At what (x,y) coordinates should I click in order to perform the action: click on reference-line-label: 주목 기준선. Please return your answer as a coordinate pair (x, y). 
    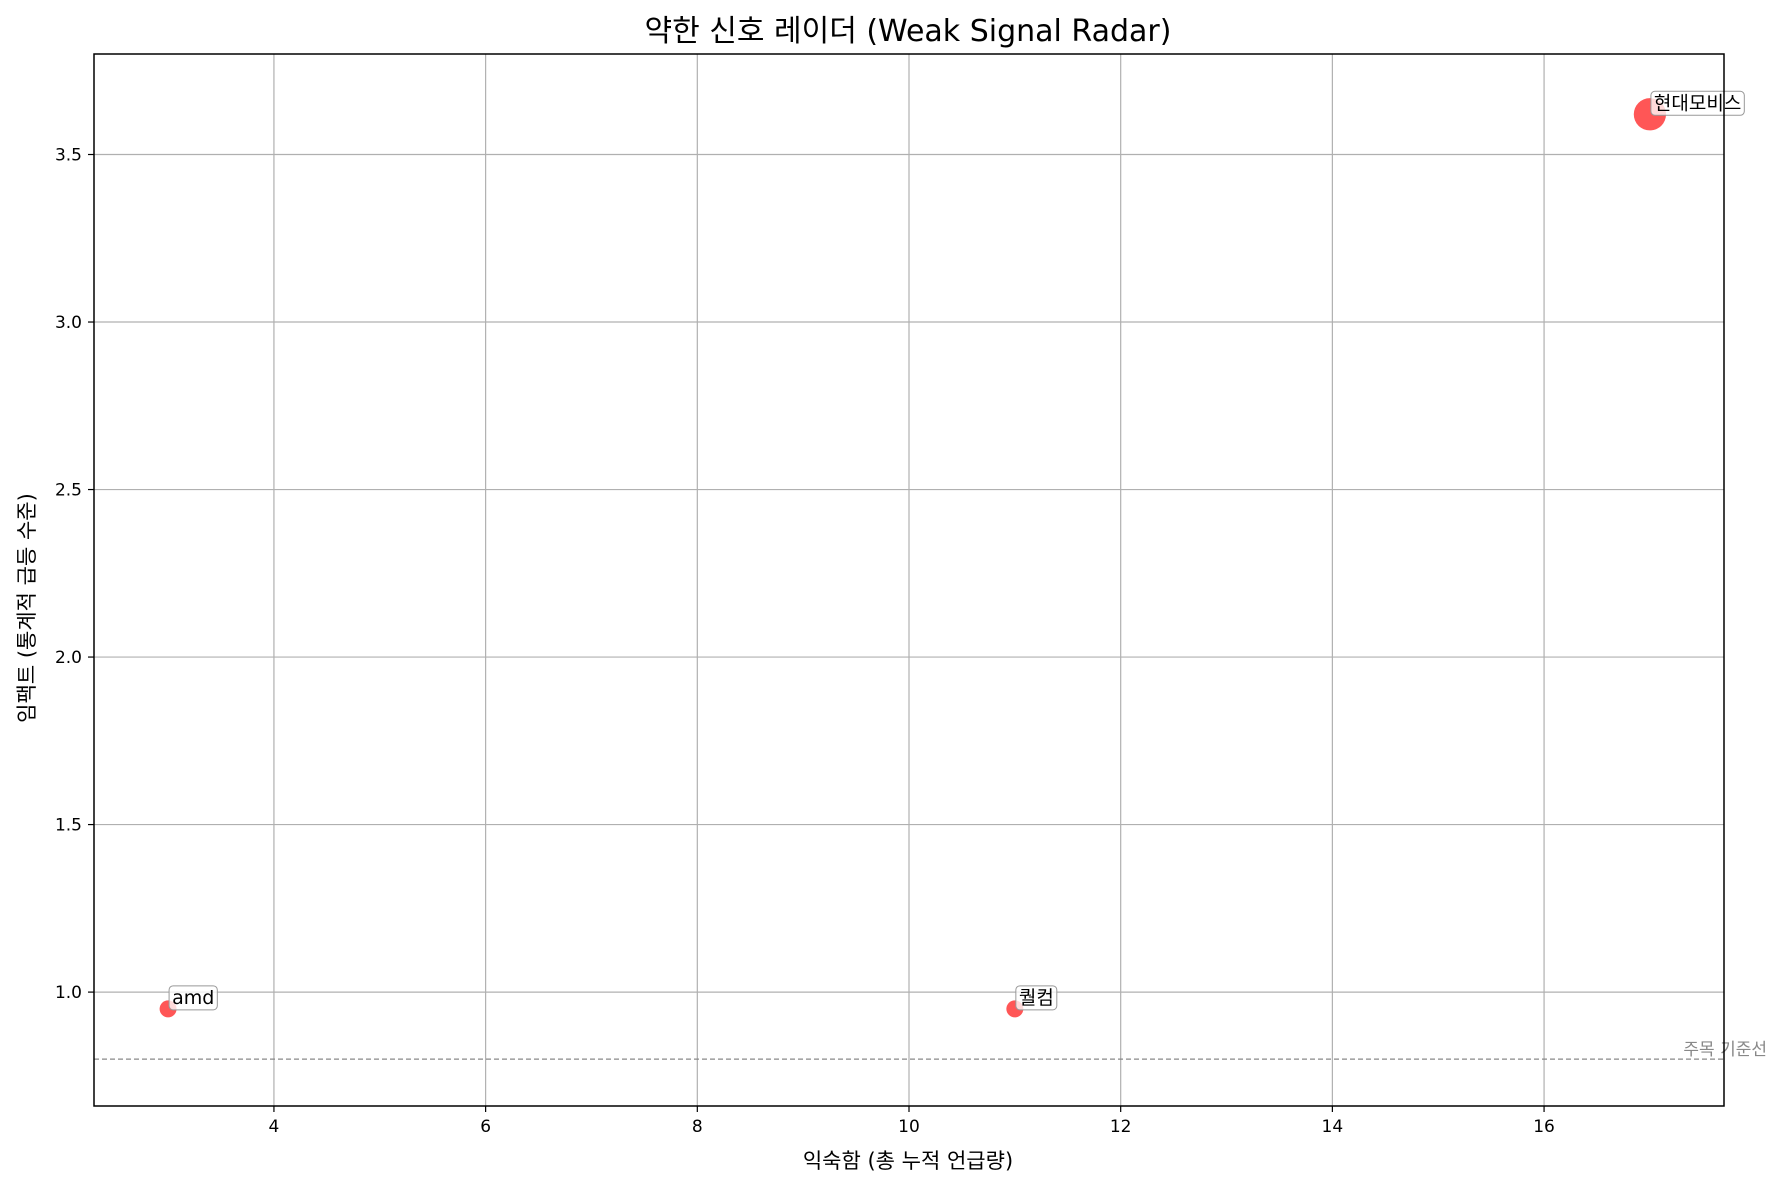
    Looking at the image, I should click on (1725, 1050).